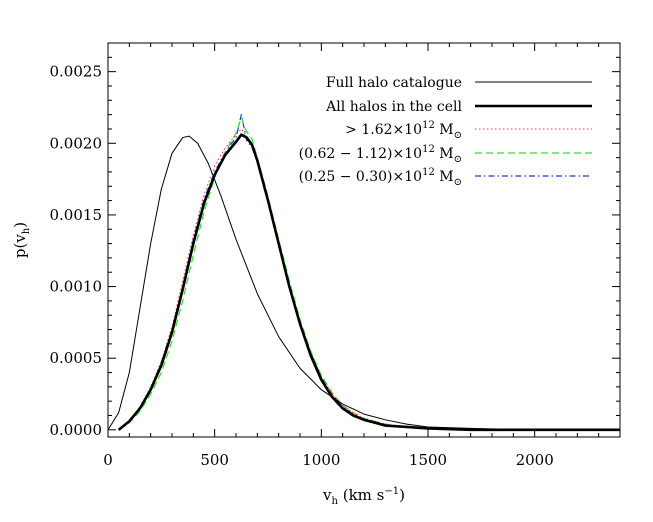 This screenshot has width=653, height=522. Describe the element at coordinates (380, 154) in the screenshot. I see `legend-label-3: (0.62 − 1.12)×1012 M⊙` at that location.